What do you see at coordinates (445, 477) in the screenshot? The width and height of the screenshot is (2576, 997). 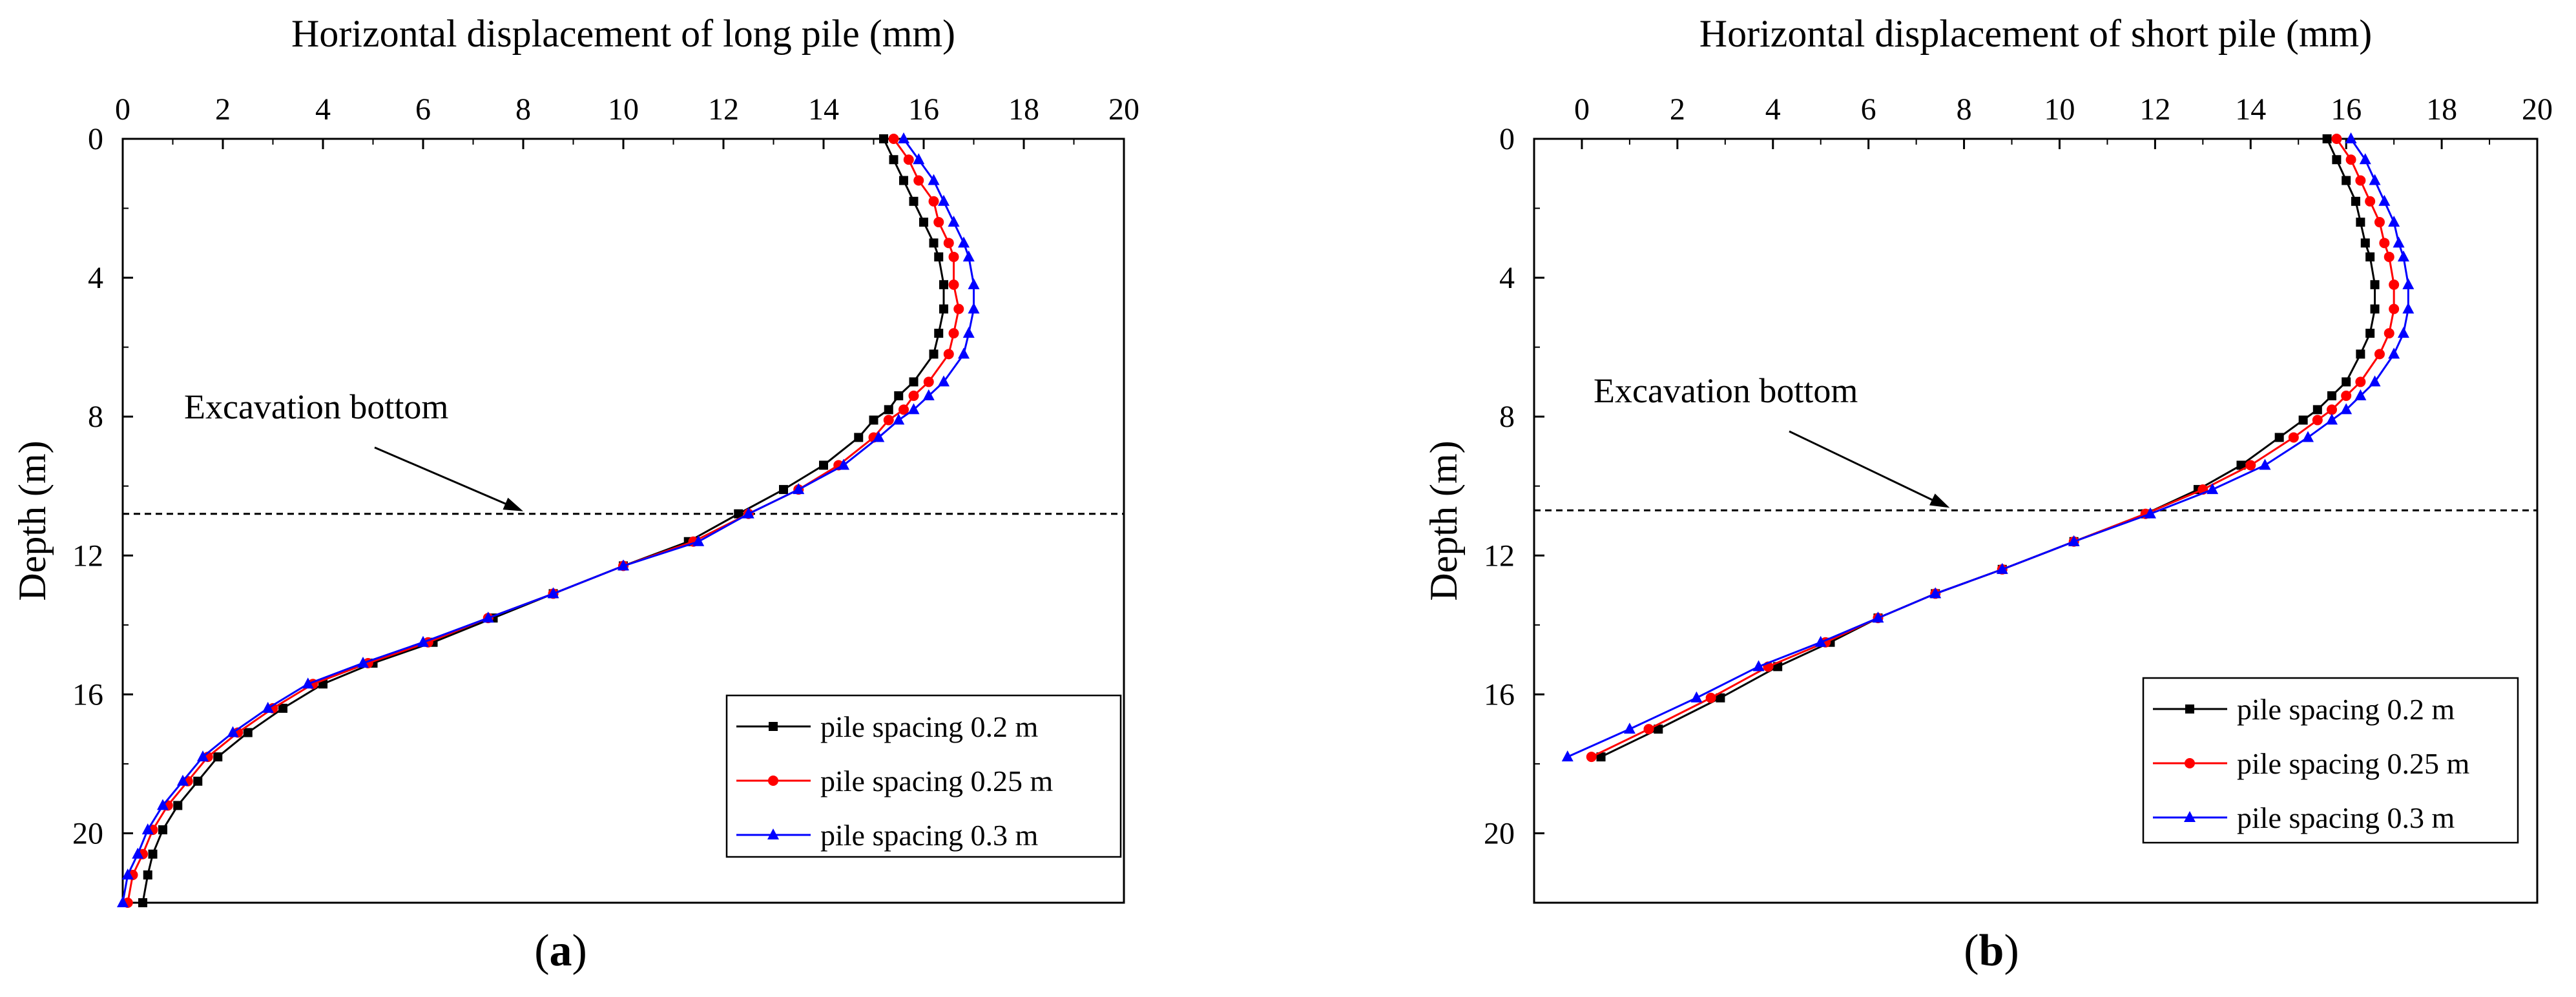 I see `annotation-arrow` at bounding box center [445, 477].